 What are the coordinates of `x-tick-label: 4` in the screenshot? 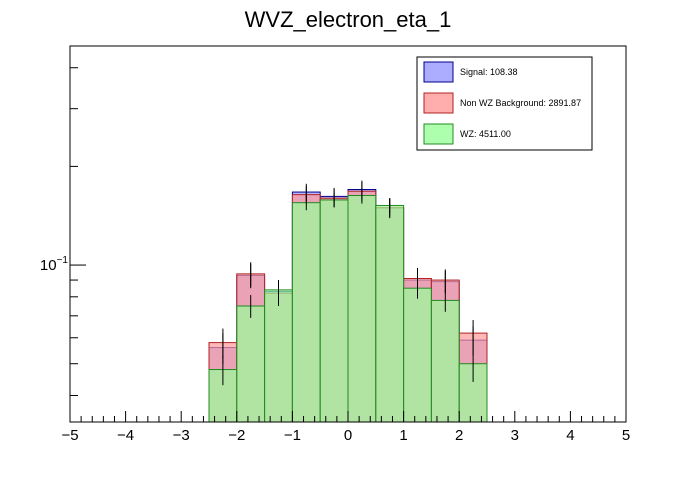 It's located at (570, 435).